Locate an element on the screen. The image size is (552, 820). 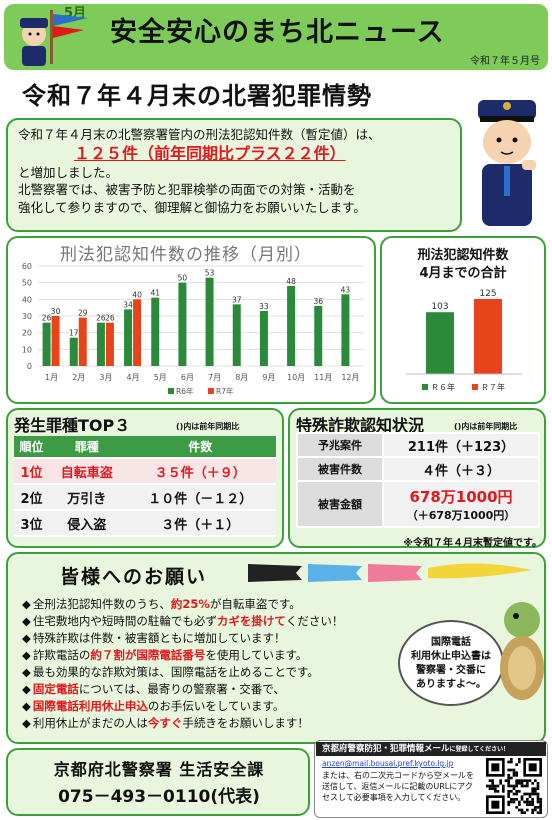
qr-code-icon is located at coordinates (514, 786).